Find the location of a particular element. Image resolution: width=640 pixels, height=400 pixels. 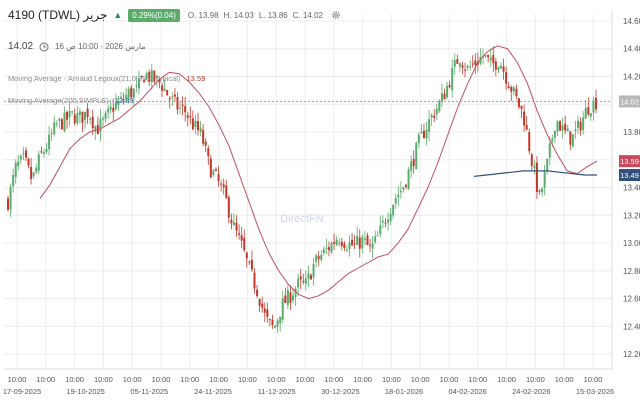

high-value: H. 14.03 is located at coordinates (238, 15).